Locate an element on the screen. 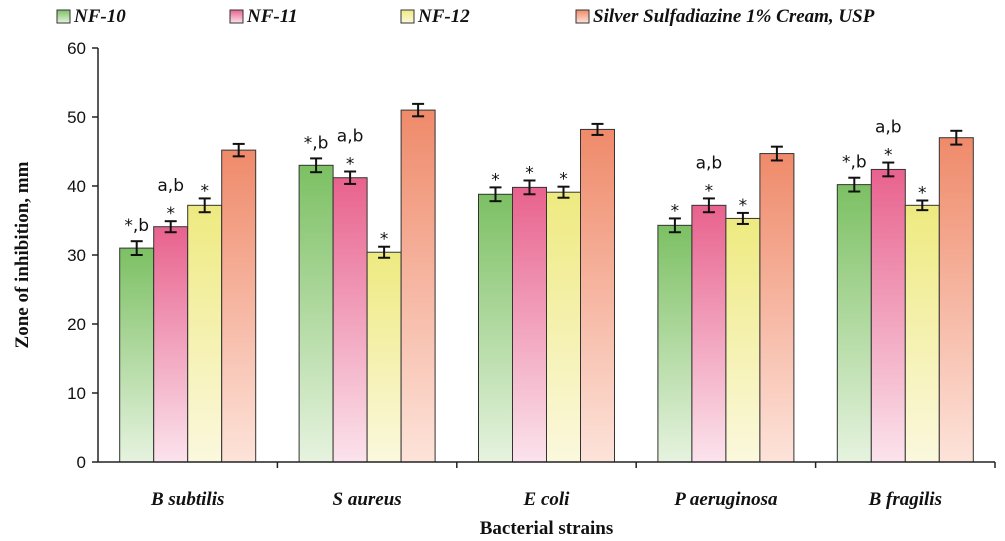  y-tick-label: 0 is located at coordinates (81, 462).